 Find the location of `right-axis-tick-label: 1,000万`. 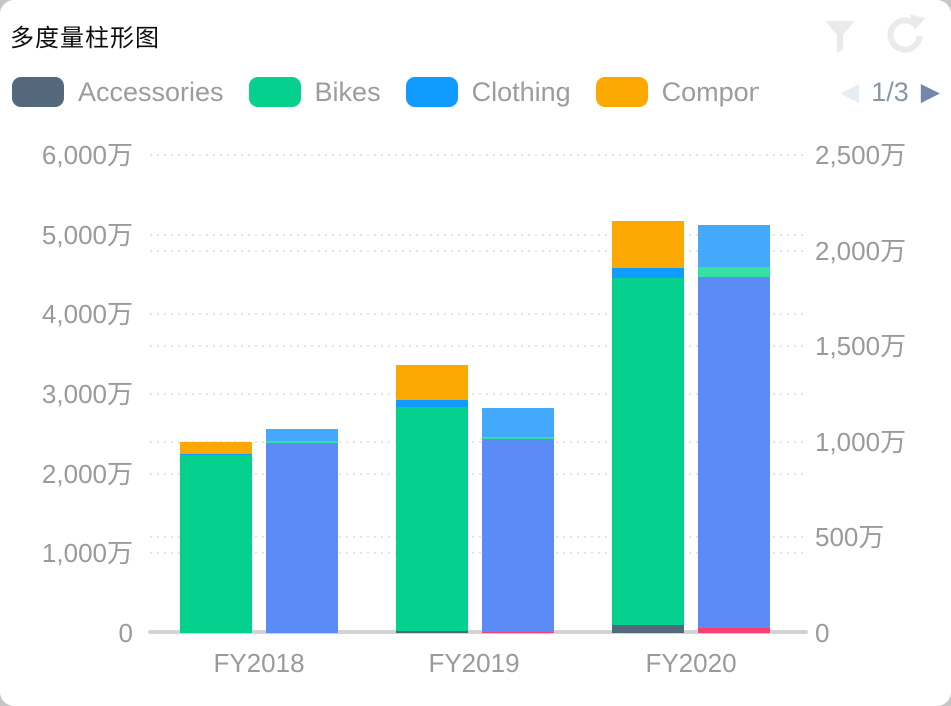

right-axis-tick-label: 1,000万 is located at coordinates (861, 441).